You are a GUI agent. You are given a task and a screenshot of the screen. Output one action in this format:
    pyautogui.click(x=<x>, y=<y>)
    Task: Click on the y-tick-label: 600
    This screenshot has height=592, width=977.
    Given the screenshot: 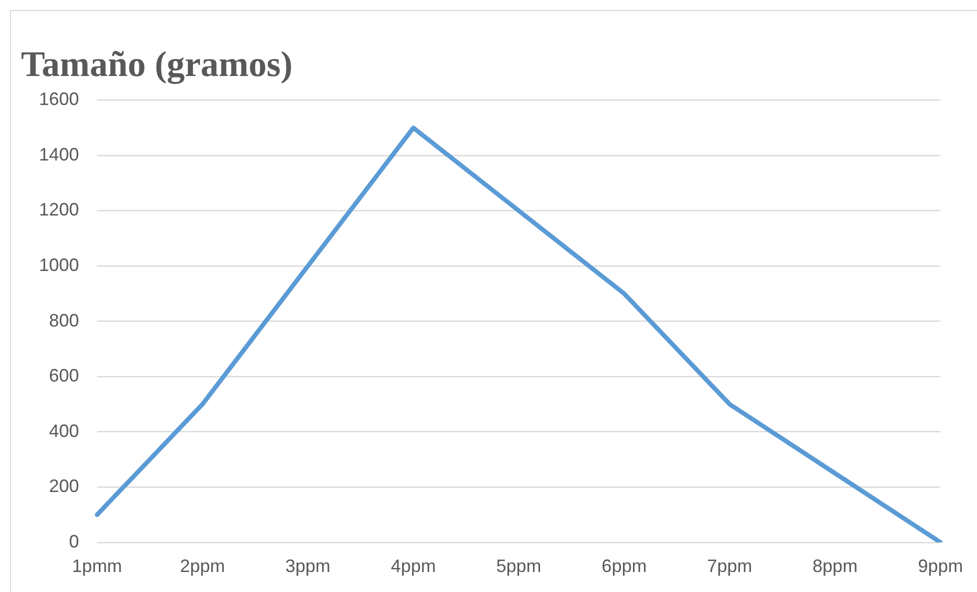 What is the action you would take?
    pyautogui.click(x=64, y=376)
    